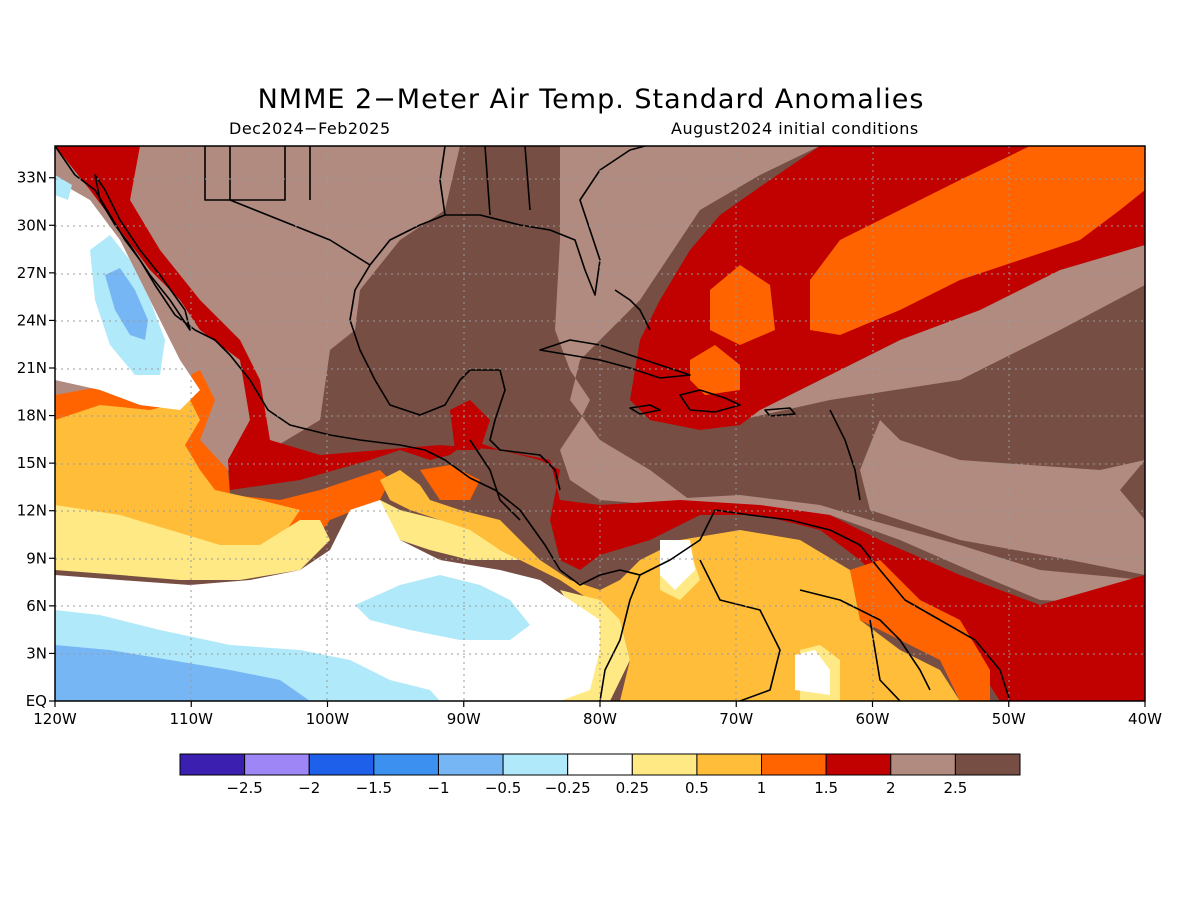 The width and height of the screenshot is (1200, 900). I want to click on lon-tick-label: 90W, so click(464, 719).